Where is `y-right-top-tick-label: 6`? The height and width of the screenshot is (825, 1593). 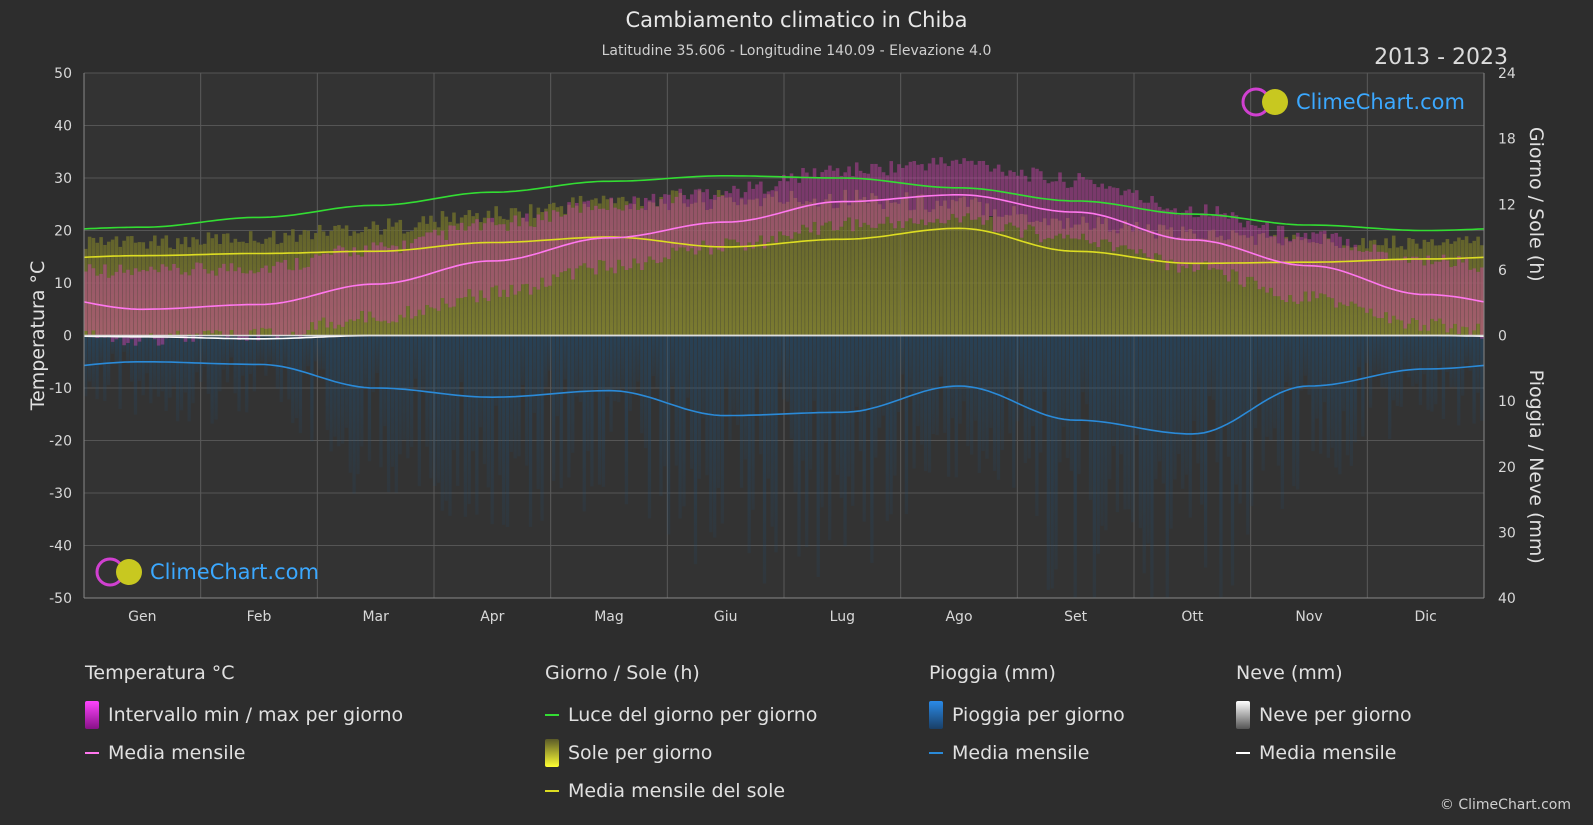 y-right-top-tick-label: 6 is located at coordinates (1502, 271).